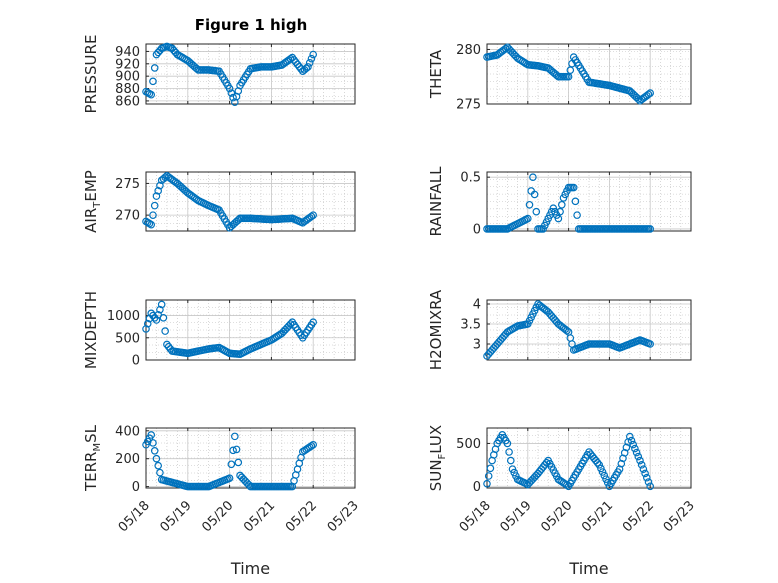 The width and height of the screenshot is (778, 583). What do you see at coordinates (127, 89) in the screenshot?
I see `y-tick-label: 880` at bounding box center [127, 89].